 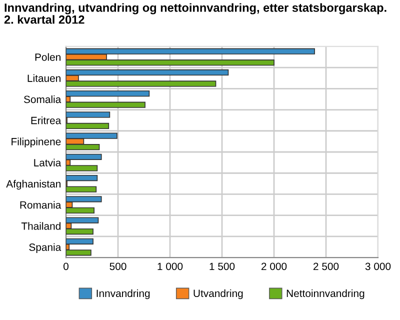 What do you see at coordinates (326, 266) in the screenshot?
I see `x-tick-label: 2 500` at bounding box center [326, 266].